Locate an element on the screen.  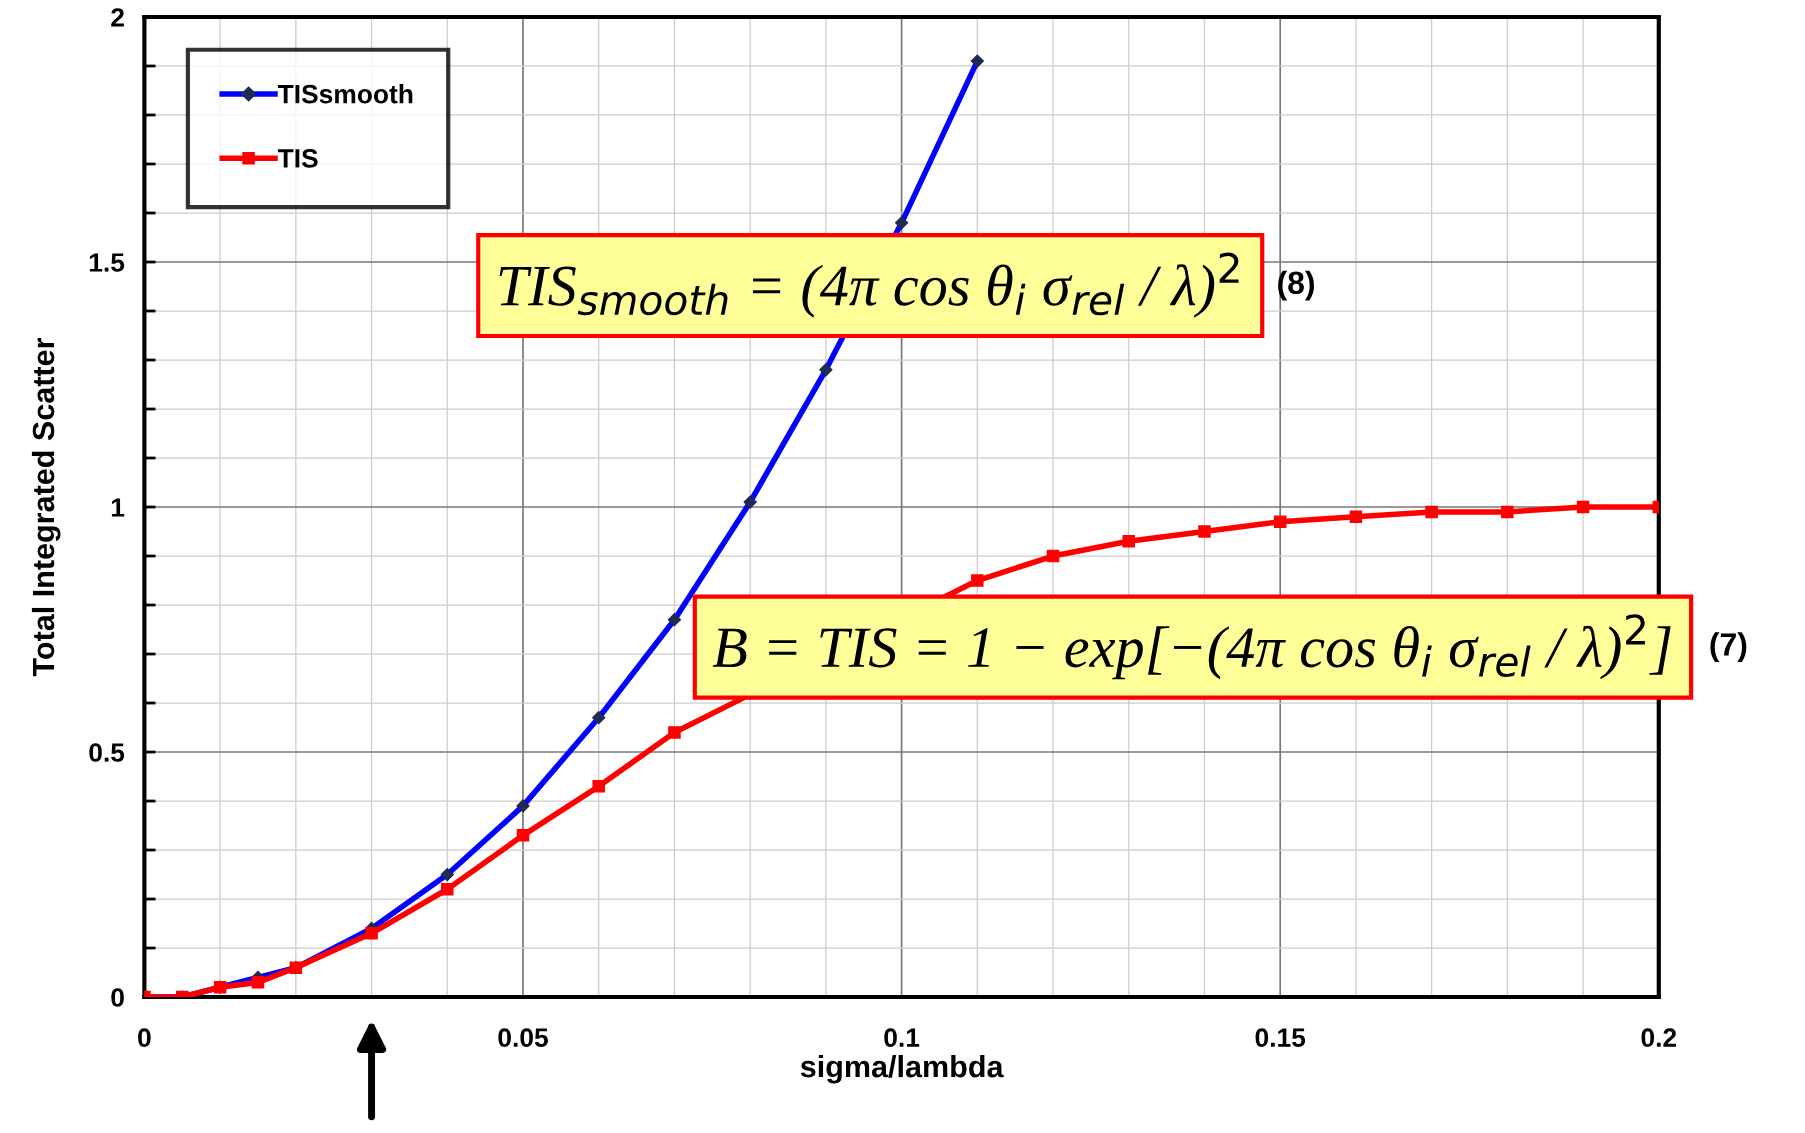
x-tick-label: 0.1 is located at coordinates (902, 1037).